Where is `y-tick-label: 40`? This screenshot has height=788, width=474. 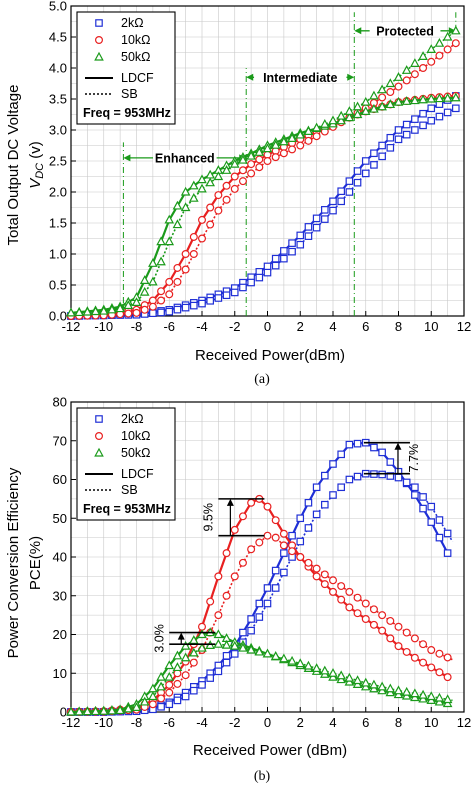
y-tick-label: 40 is located at coordinates (60, 557).